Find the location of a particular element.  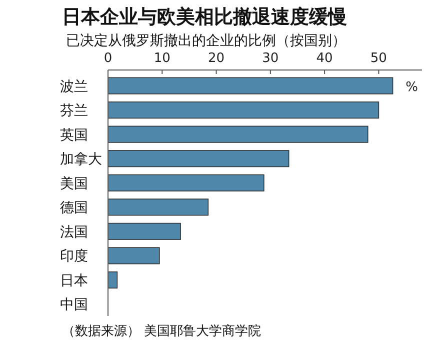

y-tick-label: 德国 is located at coordinates (74, 208).